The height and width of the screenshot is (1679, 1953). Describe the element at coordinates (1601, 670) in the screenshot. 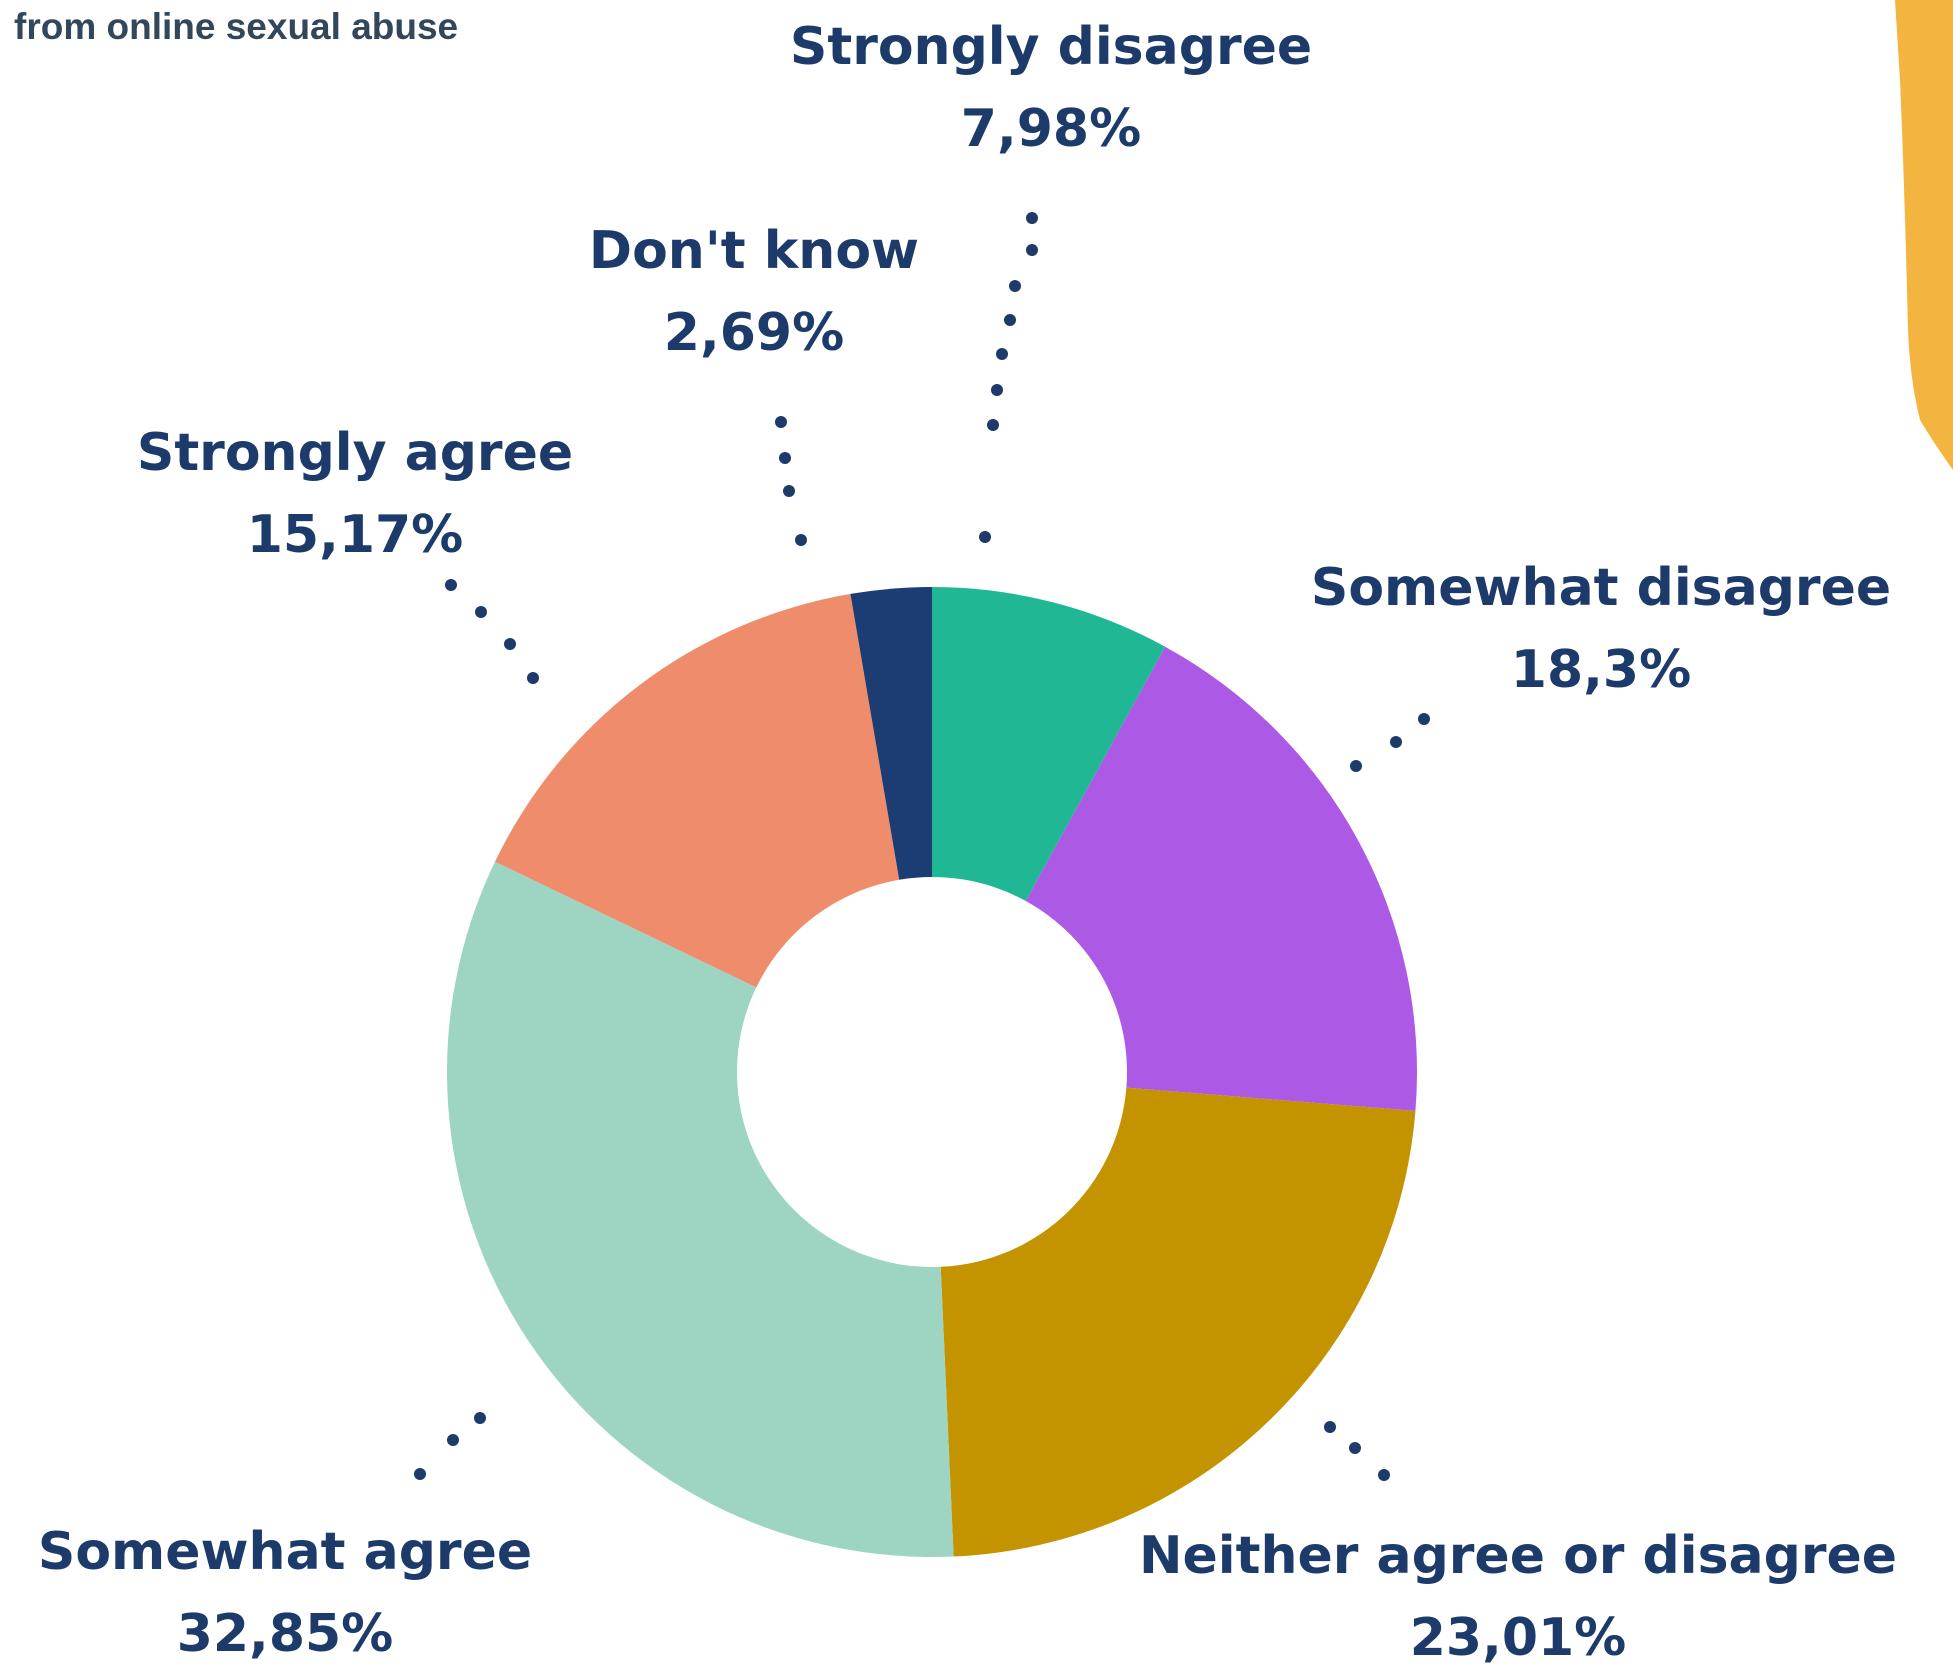

I see `slice-value-somewhat-disagree: 18,3%` at that location.